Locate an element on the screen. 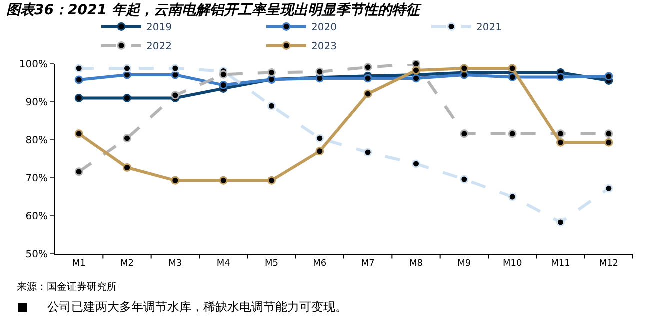 The image size is (653, 320). x-tick-label: M2 is located at coordinates (127, 263).